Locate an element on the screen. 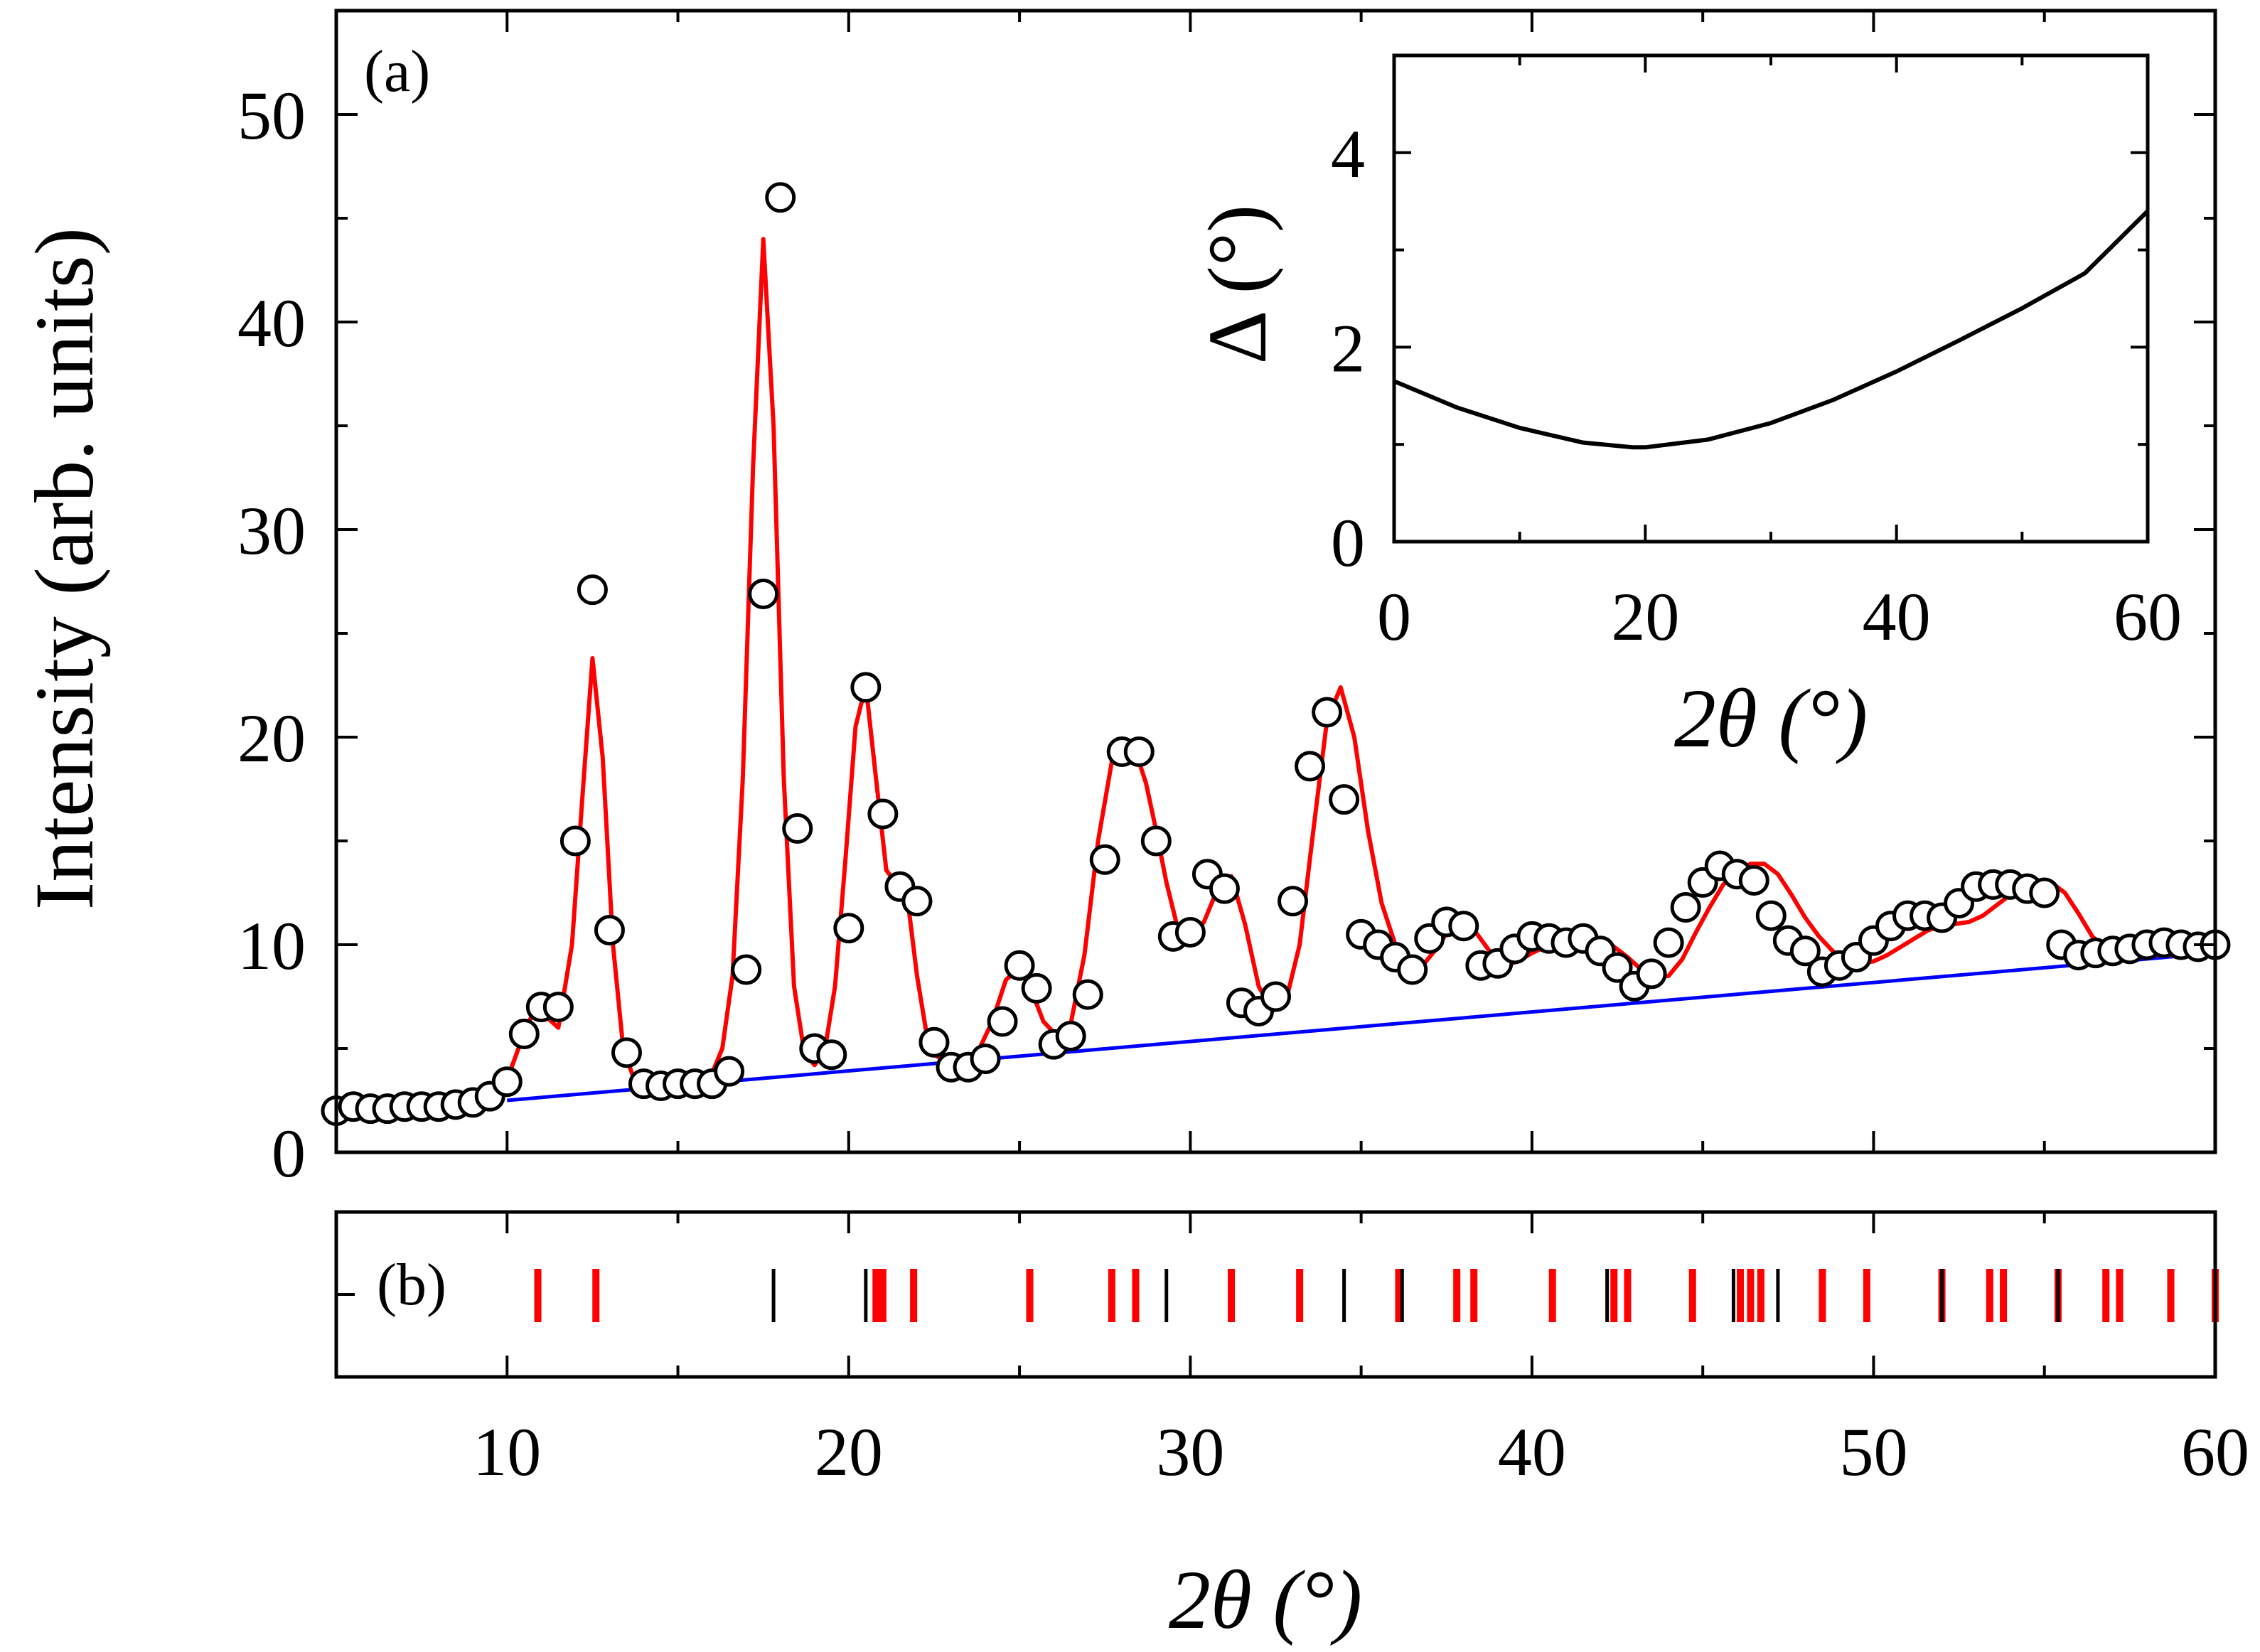 The width and height of the screenshot is (2260, 1652). inset-line-layer is located at coordinates (1771, 329).